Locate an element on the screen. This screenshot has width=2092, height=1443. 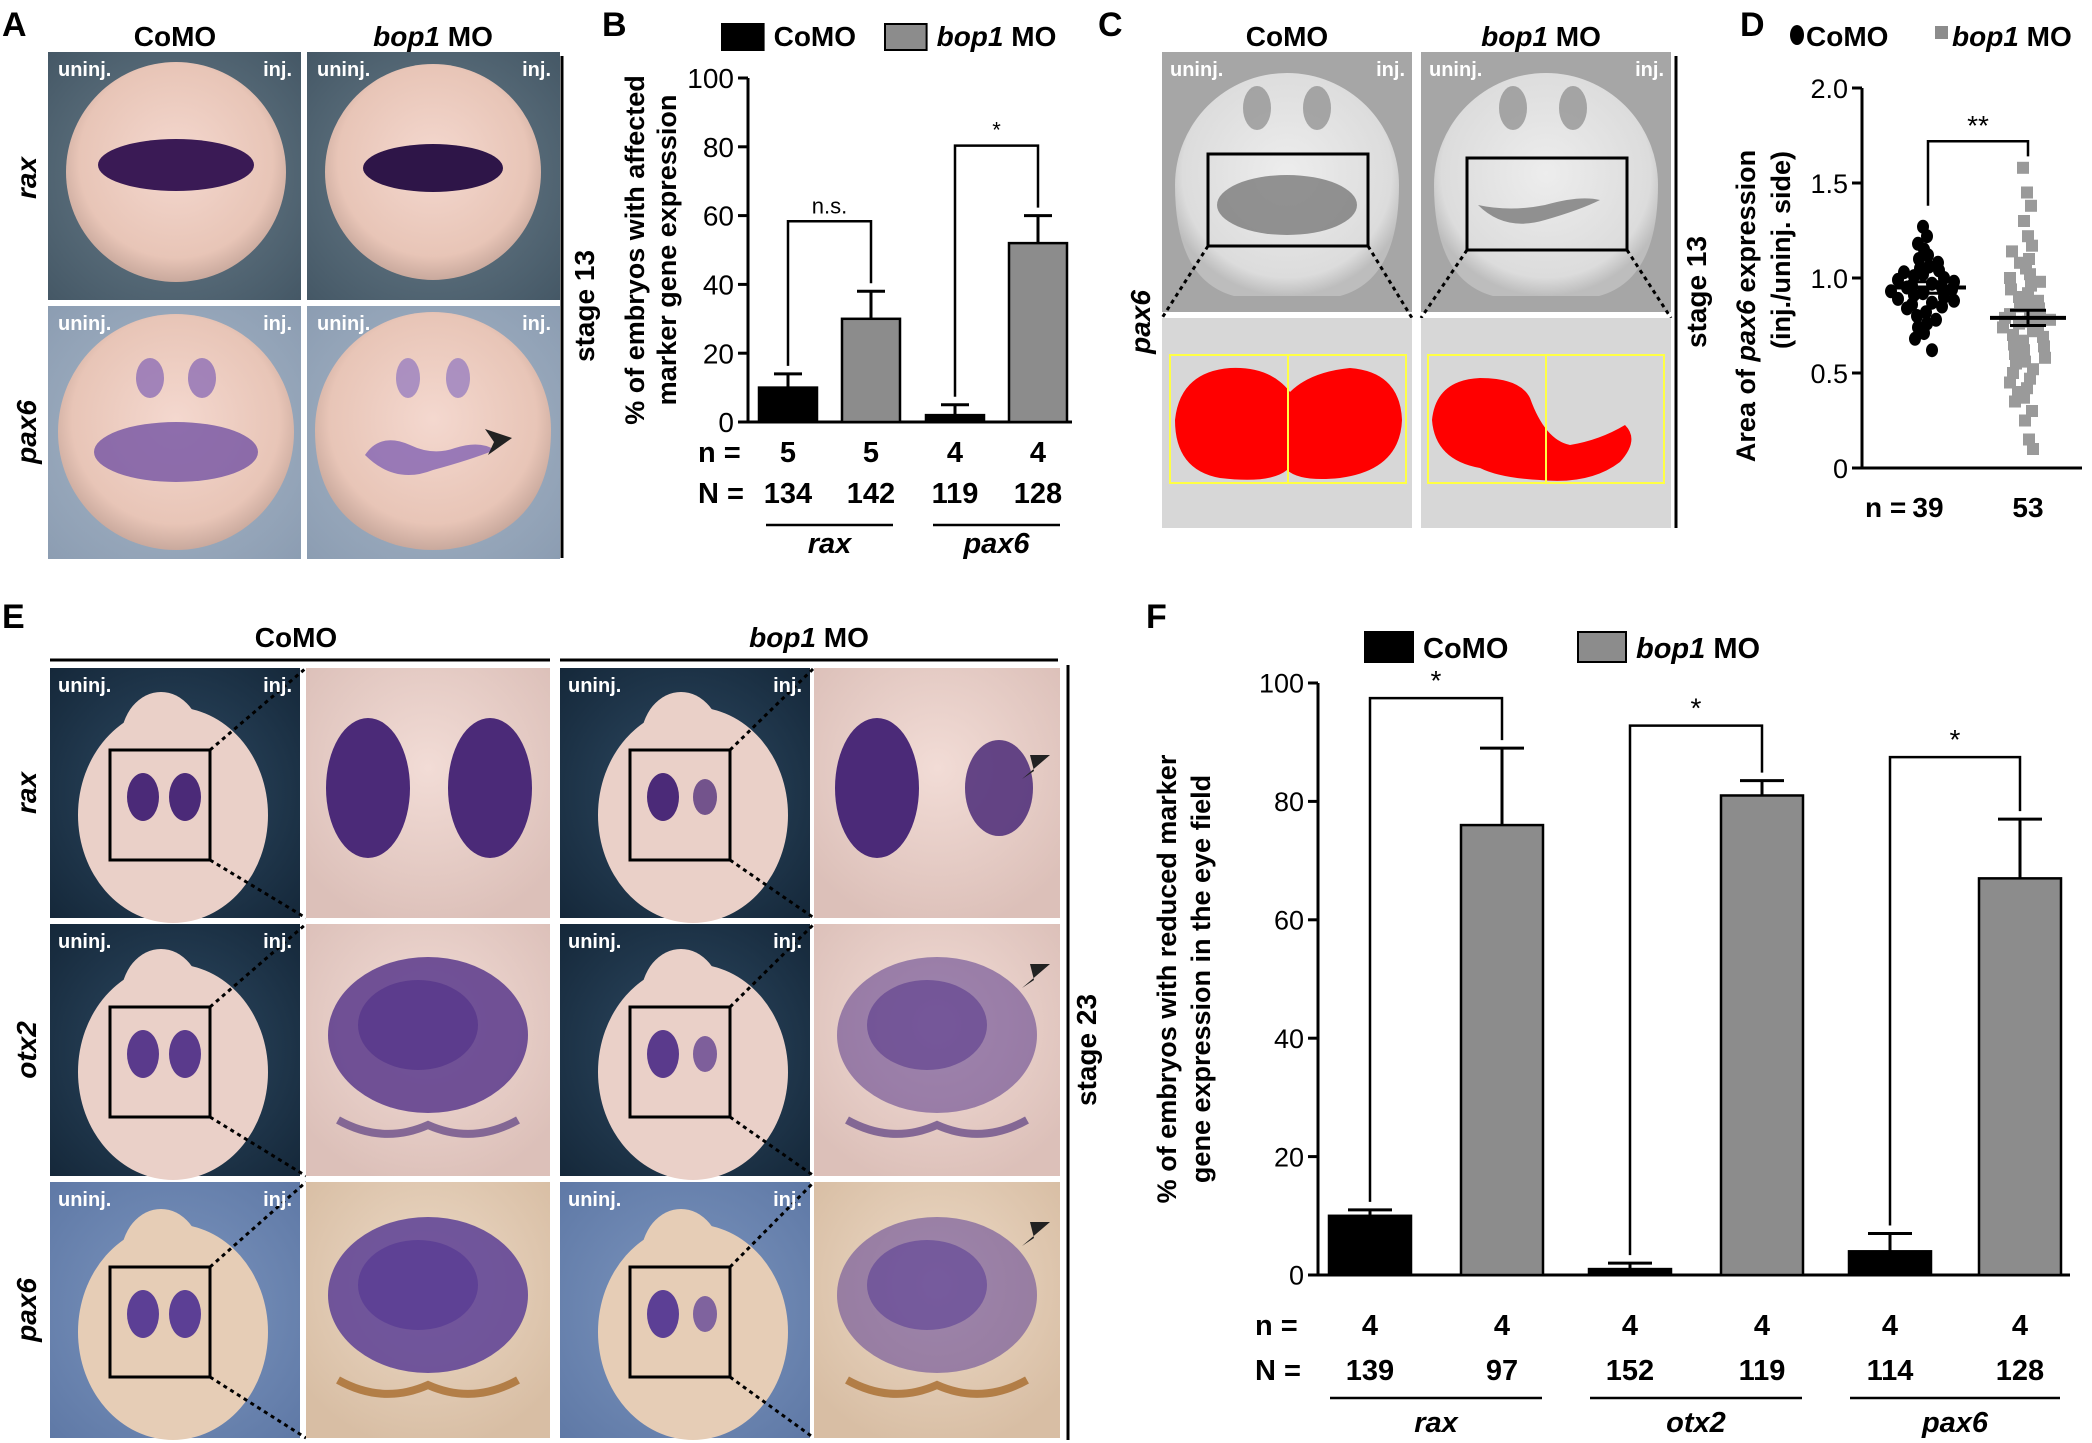
panel-letter-d: D is located at coordinates (1752, 25).